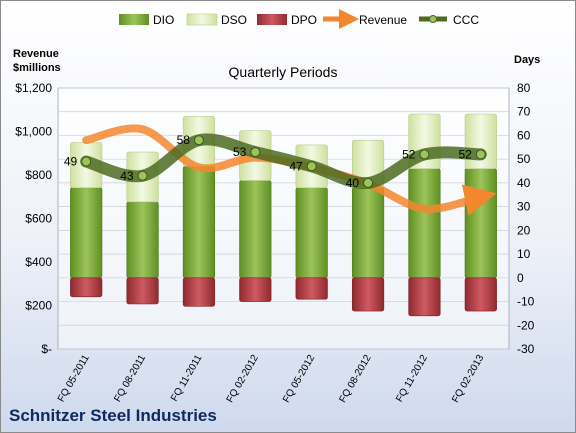 The width and height of the screenshot is (576, 433). Describe the element at coordinates (272, 19) in the screenshot. I see `legend-swatch-dpo` at that location.